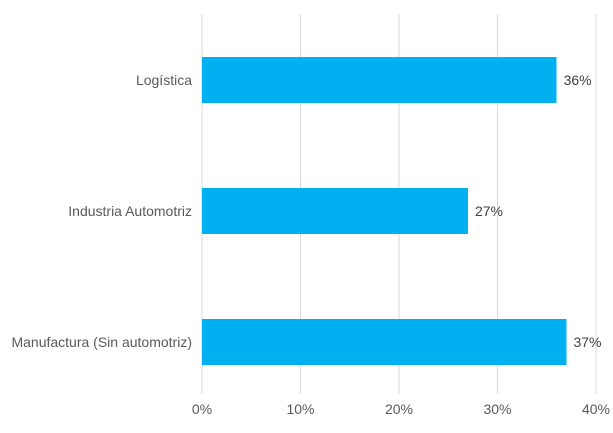 Image resolution: width=613 pixels, height=433 pixels. Describe the element at coordinates (489, 211) in the screenshot. I see `value-label-1: 27%` at that location.